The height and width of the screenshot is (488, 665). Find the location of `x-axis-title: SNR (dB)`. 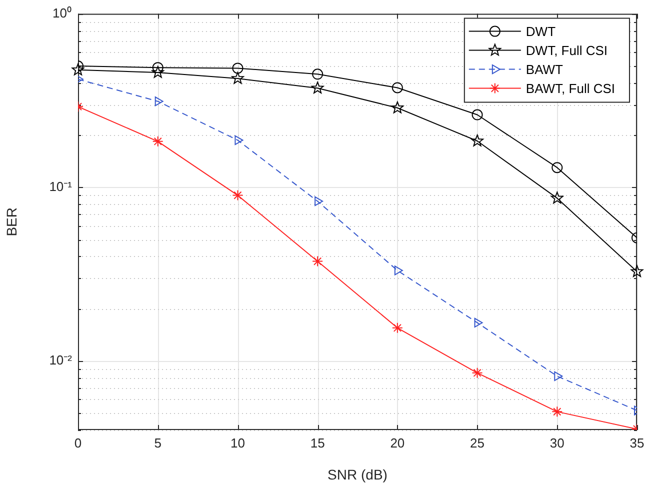

x-axis-title: SNR (dB) is located at coordinates (358, 474).